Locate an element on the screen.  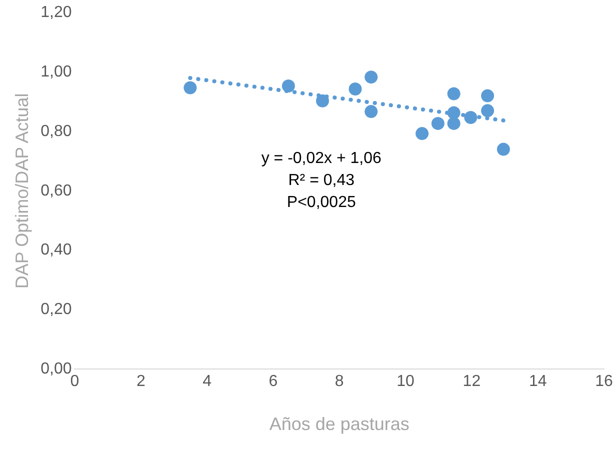
x-tick-label: 0 is located at coordinates (75, 381).